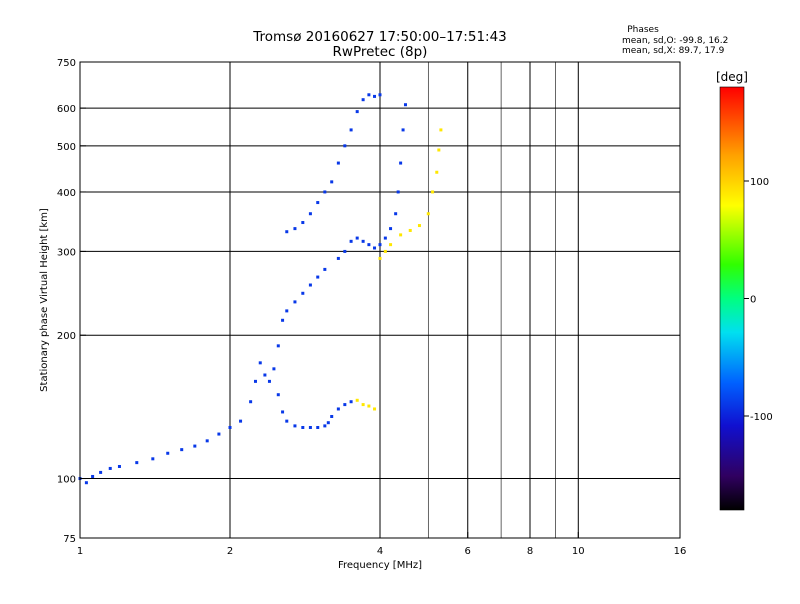  What do you see at coordinates (44, 300) in the screenshot?
I see `y-axis-label: Stationary phase Virtual Height [km]` at bounding box center [44, 300].